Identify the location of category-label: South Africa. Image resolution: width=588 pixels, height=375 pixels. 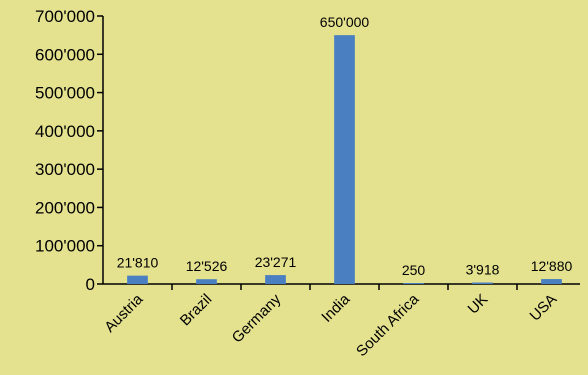
(388, 325).